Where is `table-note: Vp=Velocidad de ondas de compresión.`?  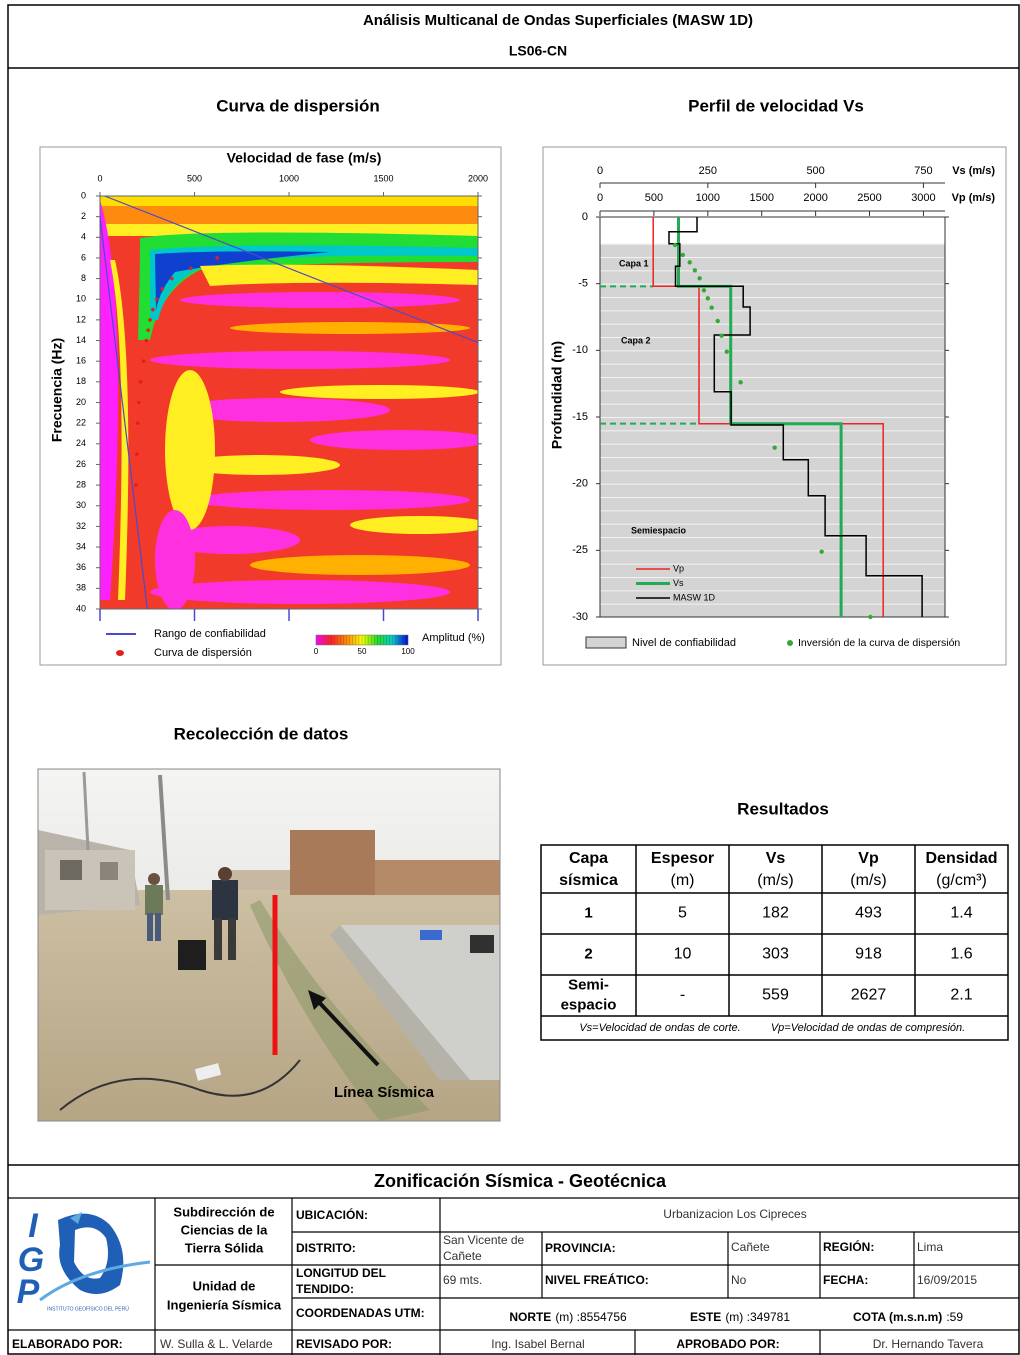 table-note: Vp=Velocidad de ondas de compresión. is located at coordinates (868, 1028).